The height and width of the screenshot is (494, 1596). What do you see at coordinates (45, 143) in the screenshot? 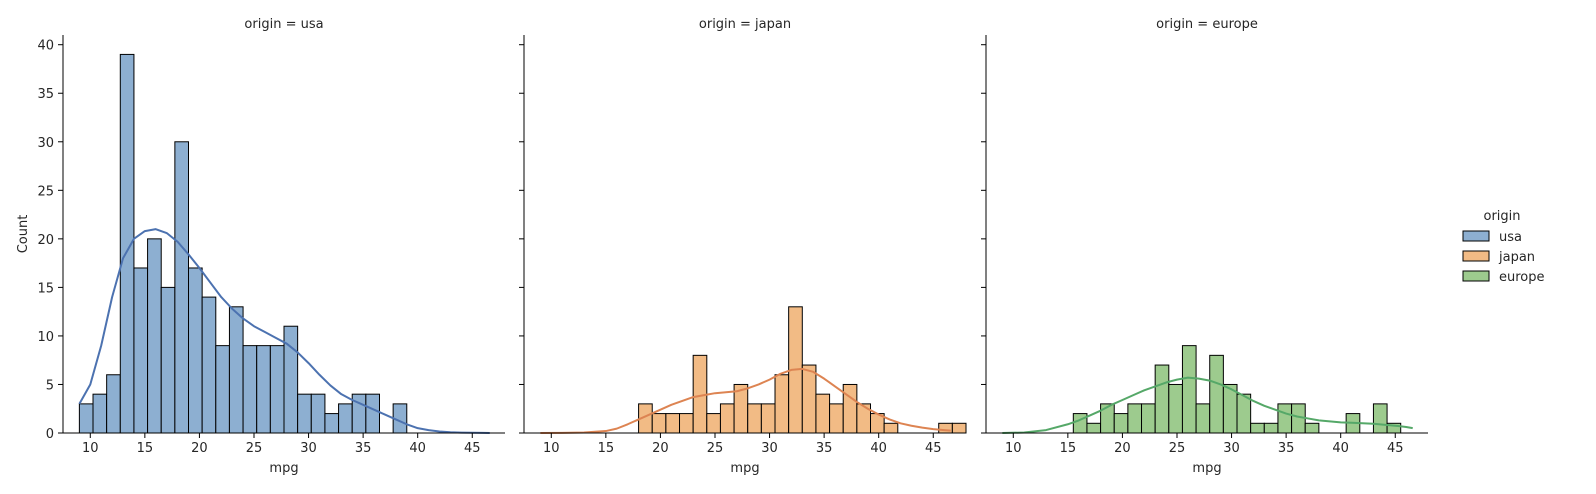
I see `y-tick-label: 30` at bounding box center [45, 143].